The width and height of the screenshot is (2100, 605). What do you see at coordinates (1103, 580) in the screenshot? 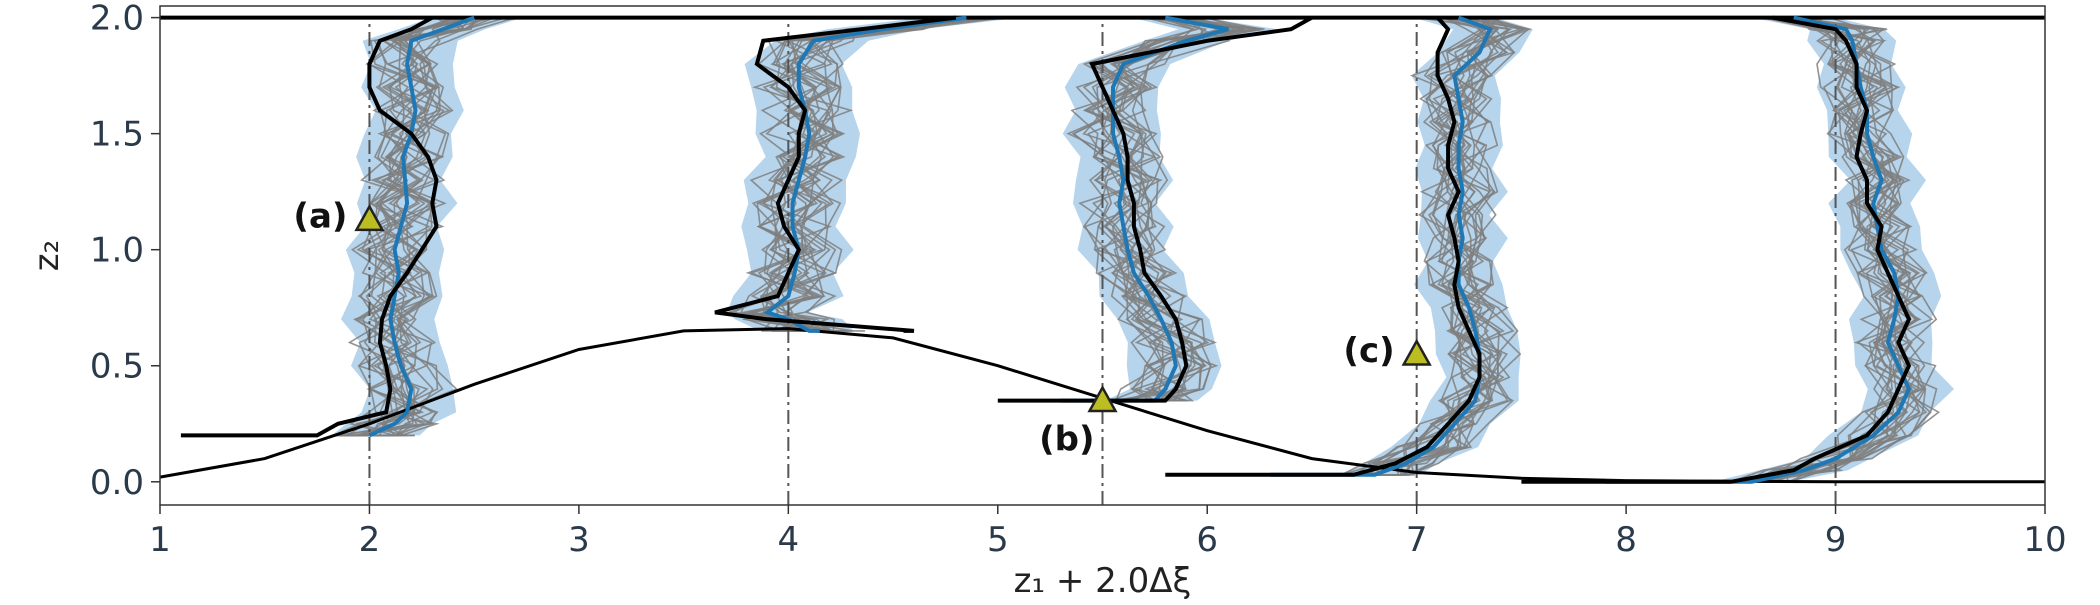
I see `x-axis-label: z₁ + 2.0Δξ` at bounding box center [1103, 580].